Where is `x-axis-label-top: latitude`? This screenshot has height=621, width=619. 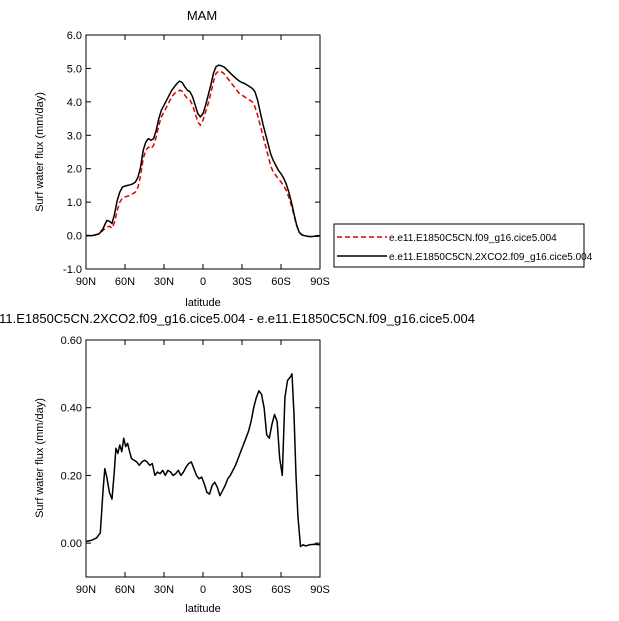
x-axis-label-top: latitude is located at coordinates (202, 303).